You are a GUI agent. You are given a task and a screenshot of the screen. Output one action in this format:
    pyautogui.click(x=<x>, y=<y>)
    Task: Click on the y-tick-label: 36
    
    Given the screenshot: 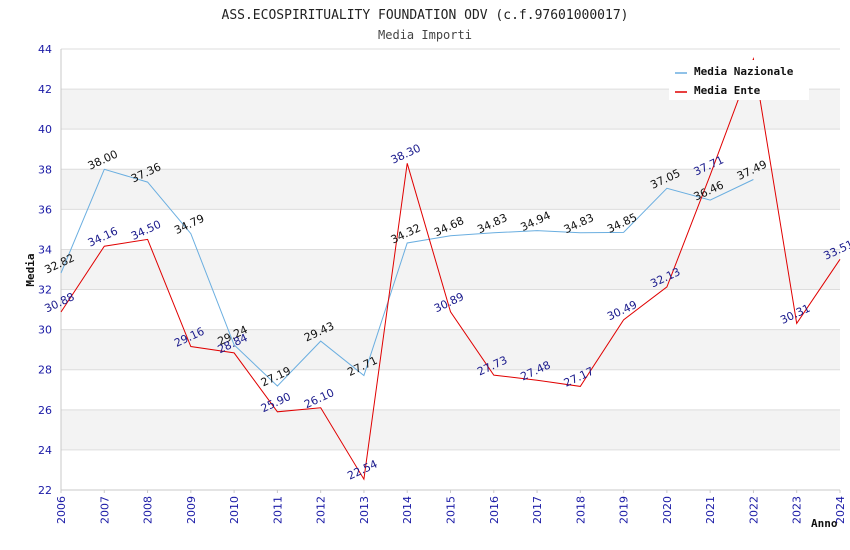 What is the action you would take?
    pyautogui.click(x=45, y=209)
    